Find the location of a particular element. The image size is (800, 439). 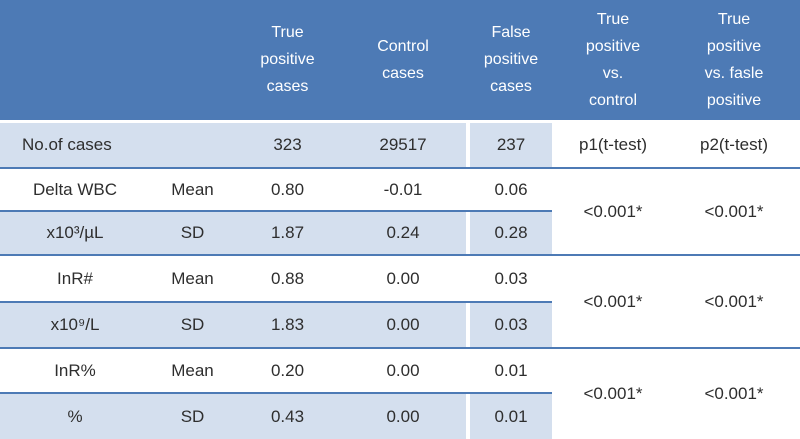

group2-sd-row: x10⁹/L SD 1.83 0.00 0.03 is located at coordinates (400, 325).